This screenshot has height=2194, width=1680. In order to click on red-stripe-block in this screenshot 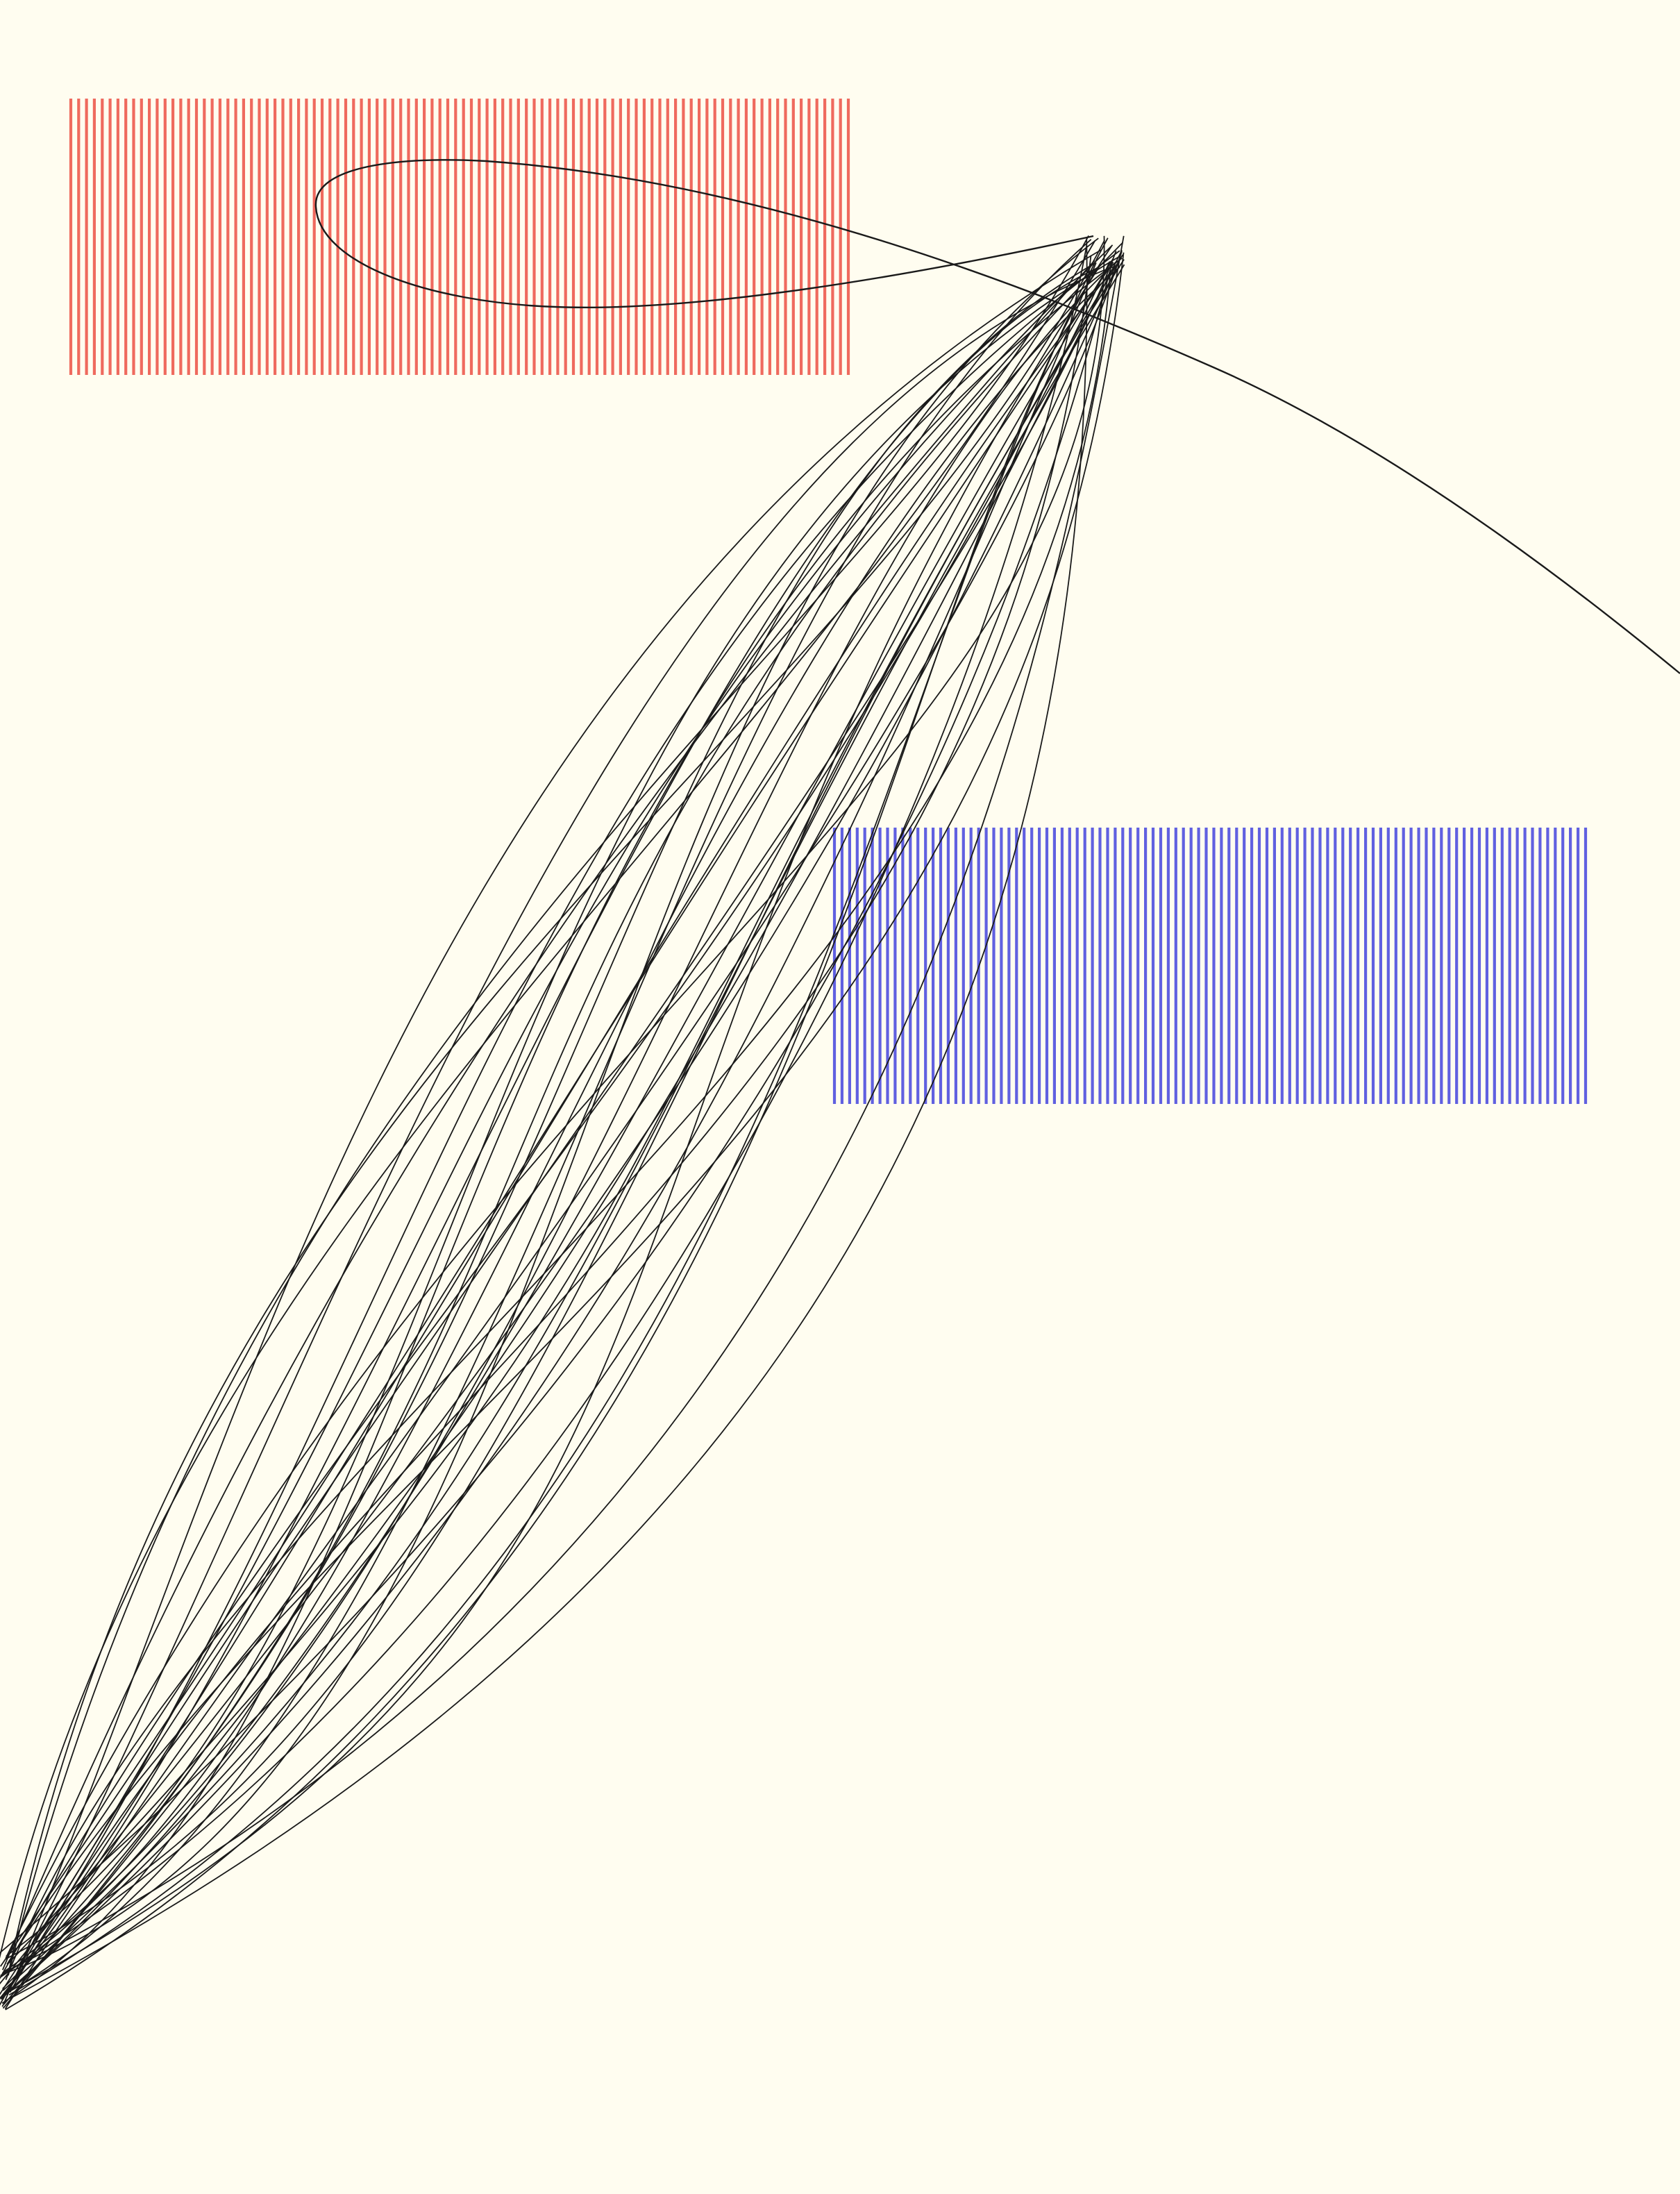, I will do `click(459, 237)`.